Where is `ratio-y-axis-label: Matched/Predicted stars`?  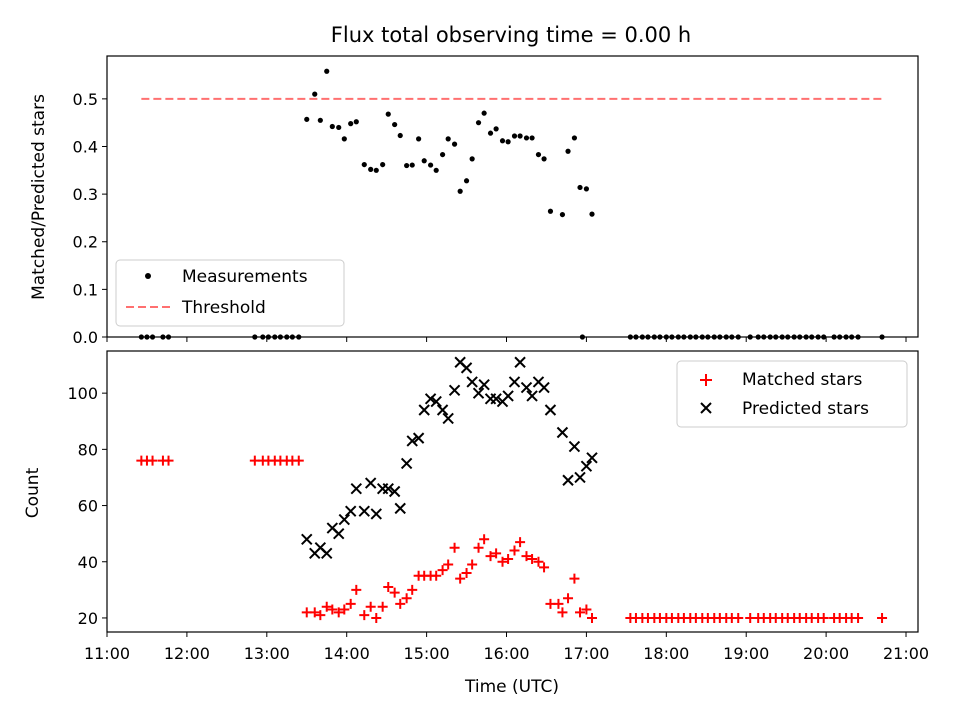 ratio-y-axis-label: Matched/Predicted stars is located at coordinates (39, 197).